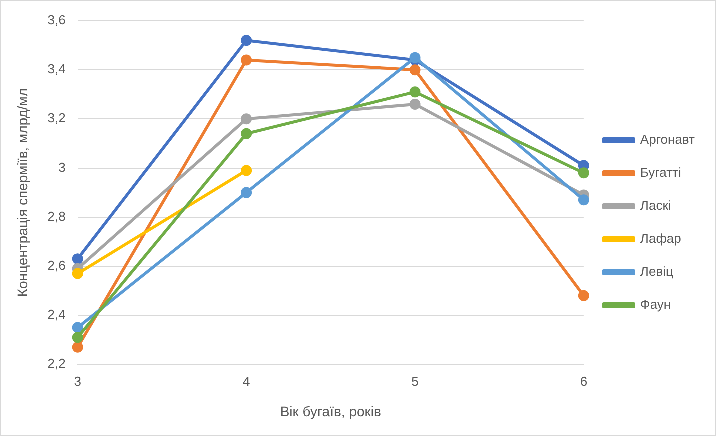 The height and width of the screenshot is (436, 716). Describe the element at coordinates (415, 381) in the screenshot. I see `x-tick-label: 5` at that location.